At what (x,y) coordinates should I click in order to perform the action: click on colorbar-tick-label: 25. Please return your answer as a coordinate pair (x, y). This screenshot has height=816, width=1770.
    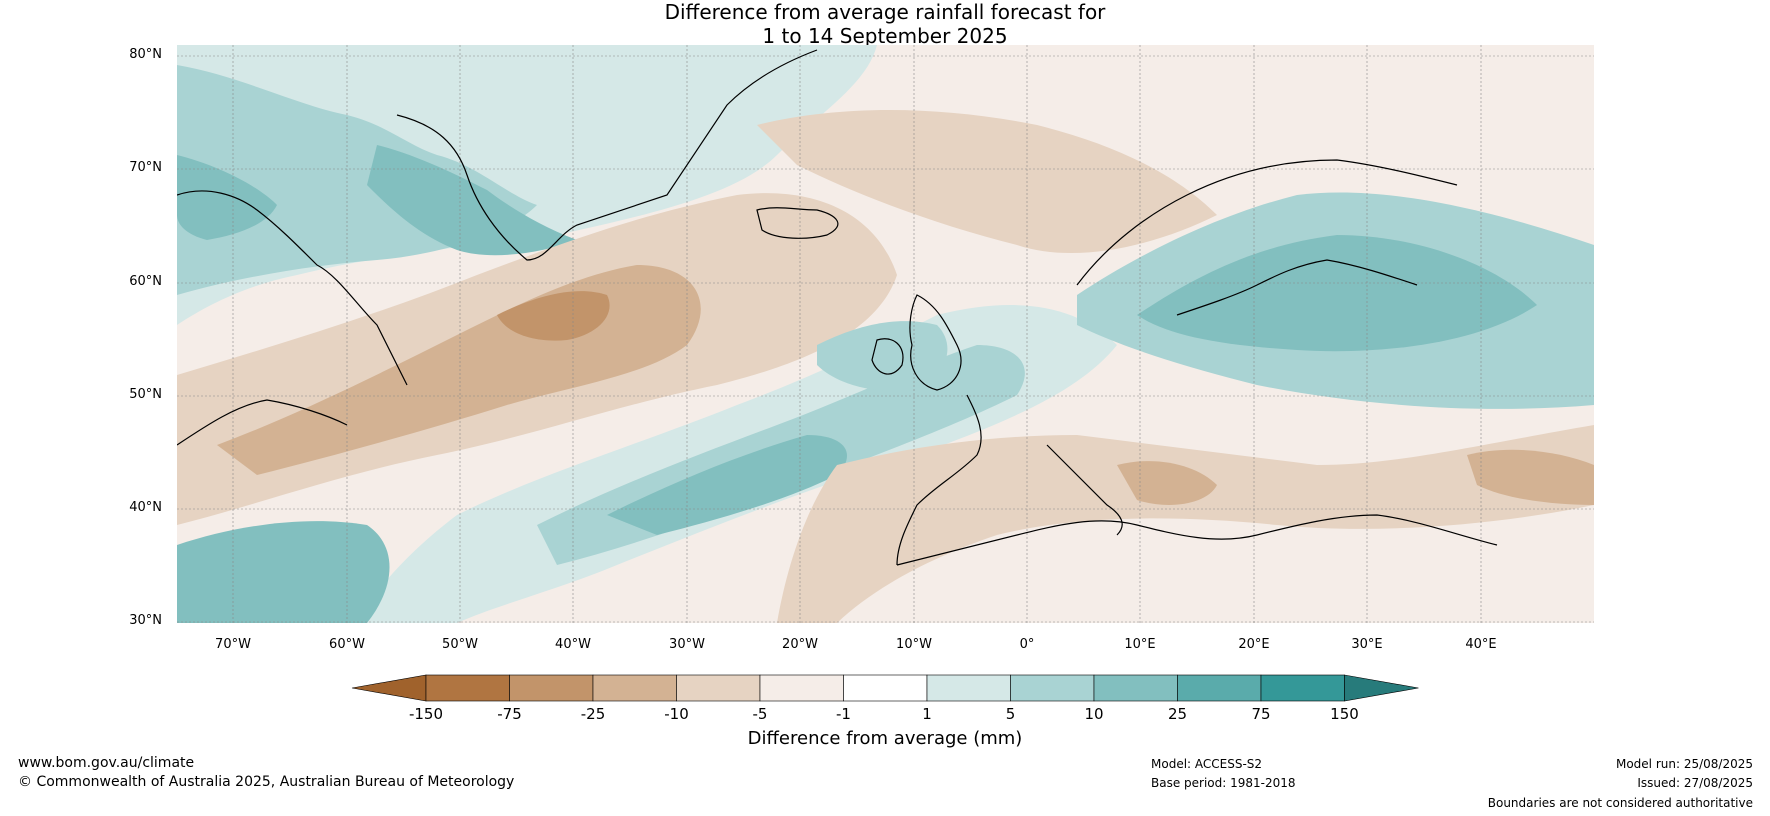
    Looking at the image, I should click on (1177, 714).